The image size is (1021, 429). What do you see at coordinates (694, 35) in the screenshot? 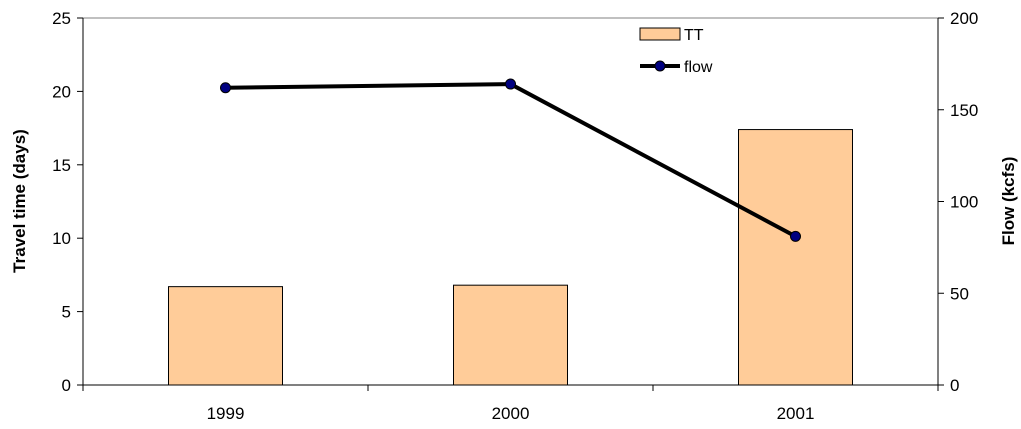
I see `legend-label-tt: TT` at bounding box center [694, 35].